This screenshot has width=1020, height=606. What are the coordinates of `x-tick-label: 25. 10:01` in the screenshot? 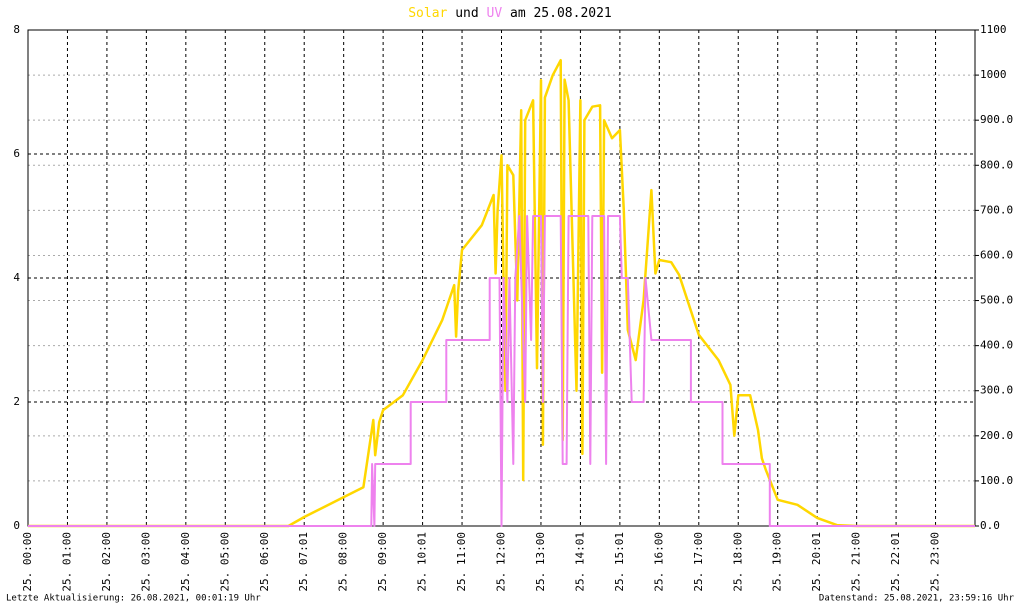 It's located at (422, 562).